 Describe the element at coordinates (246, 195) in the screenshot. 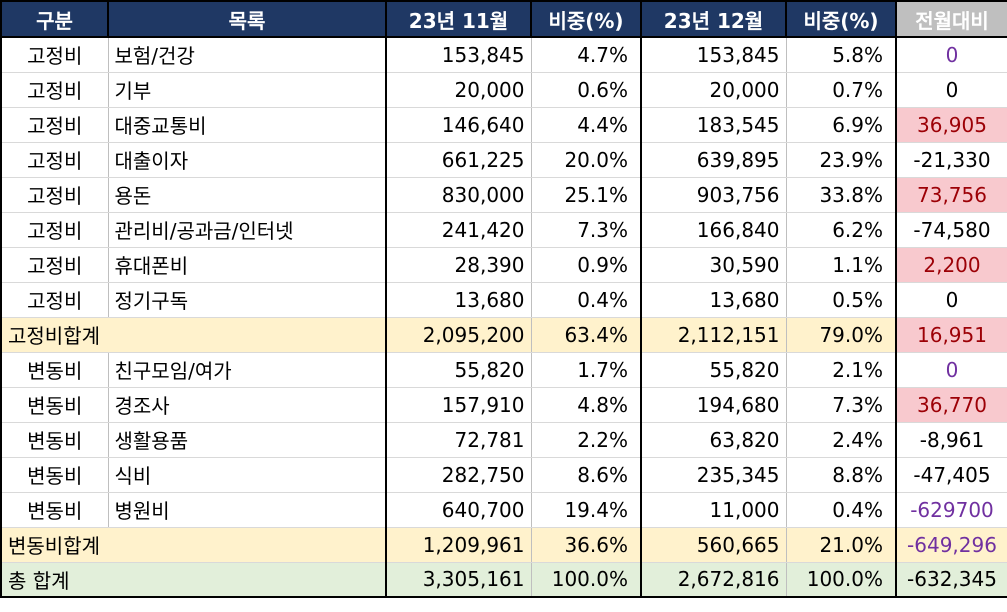

I see `item-cell: 용돈` at that location.